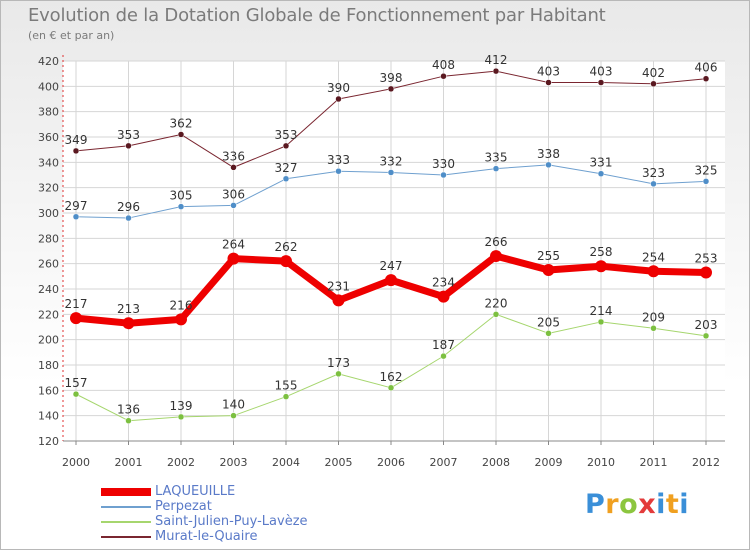  Describe the element at coordinates (338, 160) in the screenshot. I see `data-label: 333` at that location.